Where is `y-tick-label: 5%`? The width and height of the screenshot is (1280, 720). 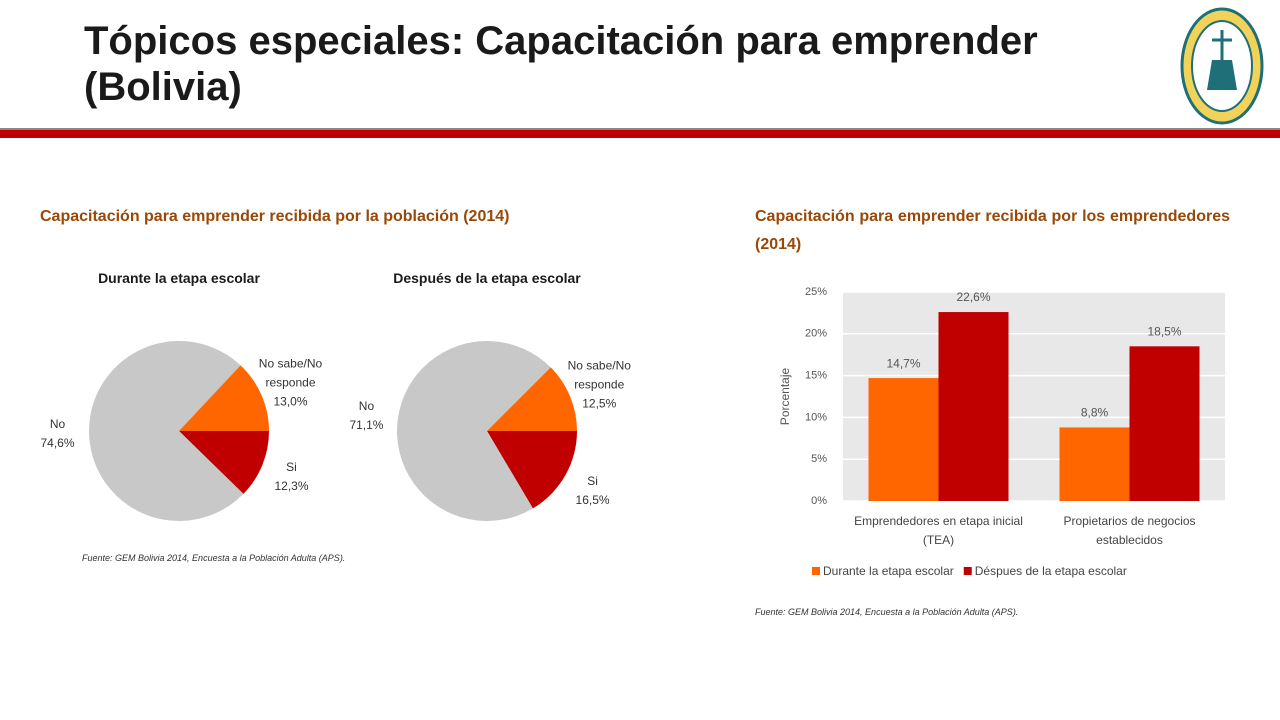 y-tick-label: 5% is located at coordinates (819, 459).